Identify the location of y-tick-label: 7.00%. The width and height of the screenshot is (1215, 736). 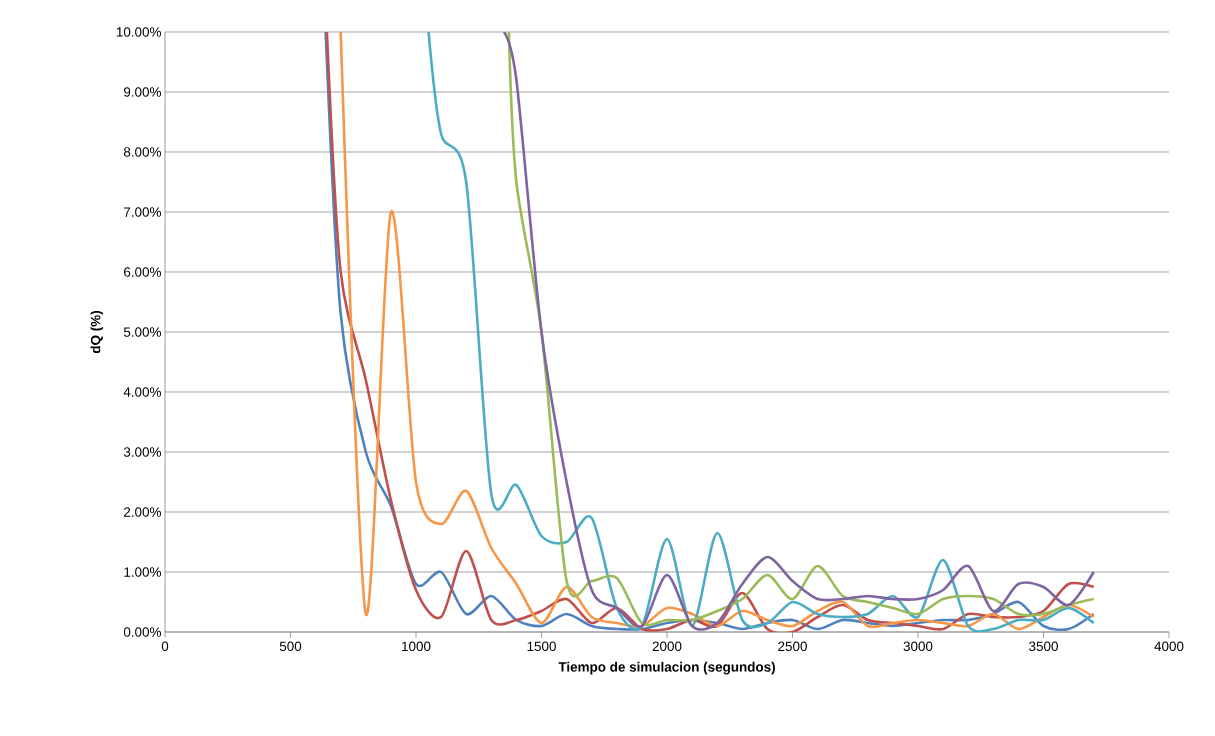
(142, 212).